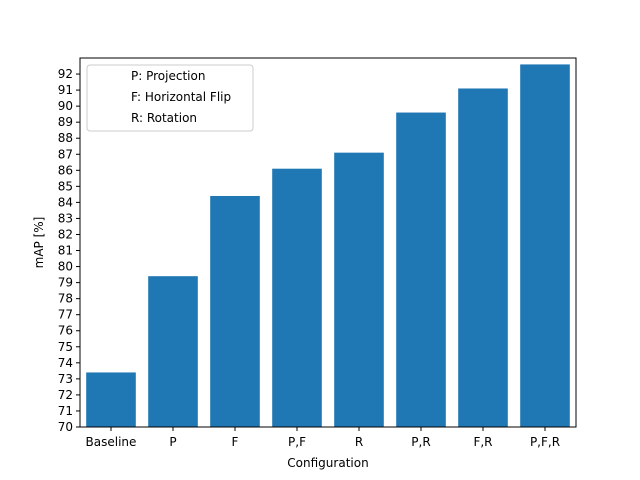 The image size is (640, 480). What do you see at coordinates (65, 379) in the screenshot?
I see `y-tick-label: 73` at bounding box center [65, 379].